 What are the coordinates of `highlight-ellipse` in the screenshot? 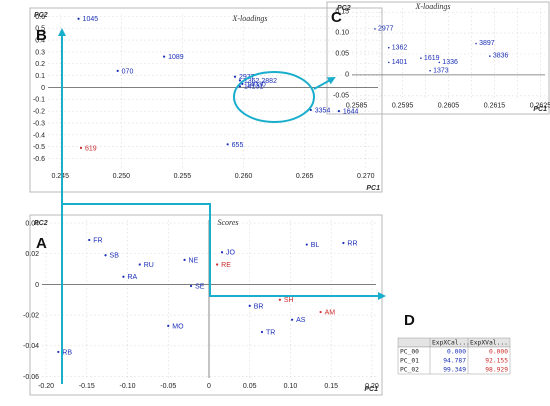 It's located at (274, 97).